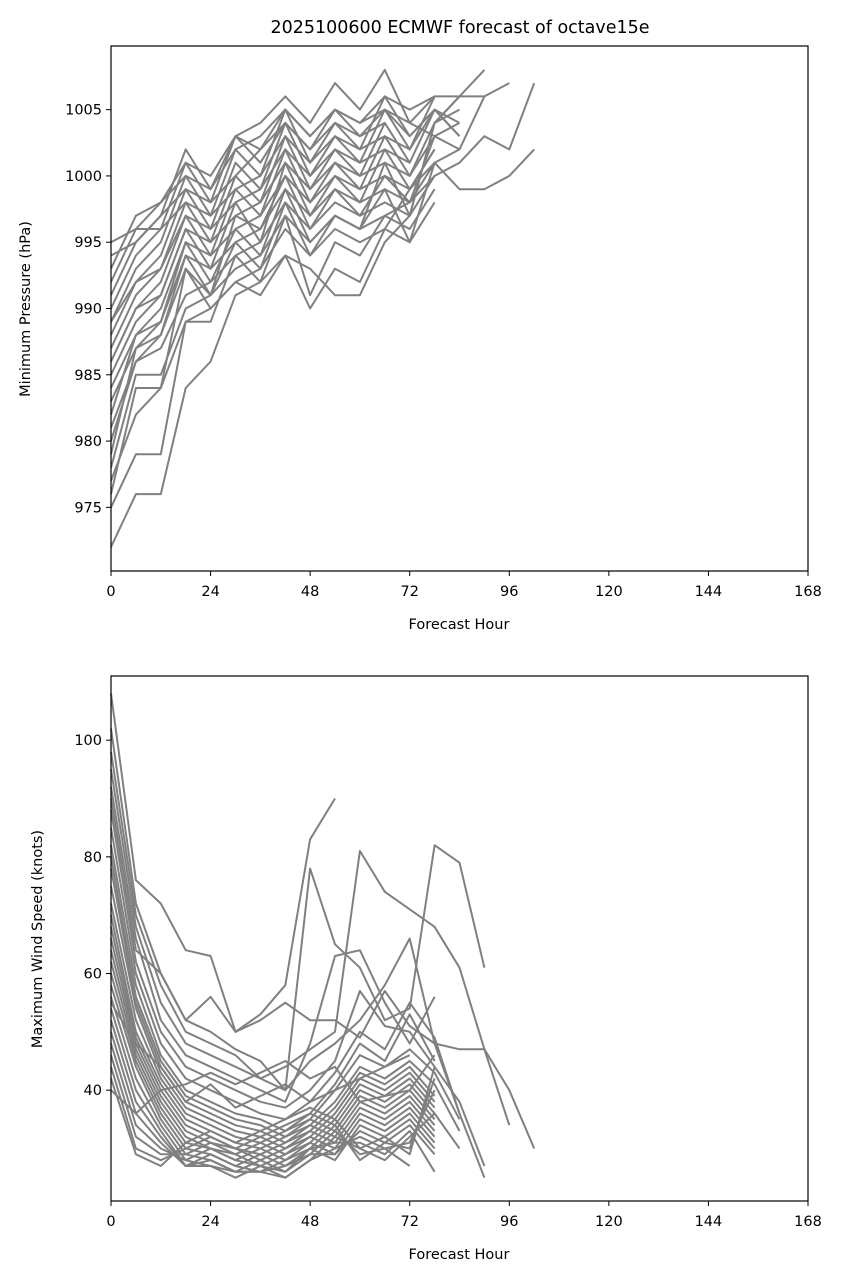 The height and width of the screenshot is (1279, 843). Describe the element at coordinates (88, 508) in the screenshot. I see `pressure-y-tick-label: 975` at that location.